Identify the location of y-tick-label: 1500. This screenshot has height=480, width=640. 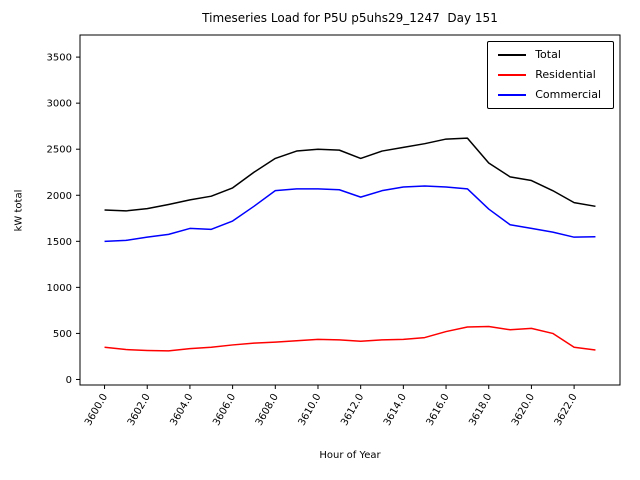
(59, 242).